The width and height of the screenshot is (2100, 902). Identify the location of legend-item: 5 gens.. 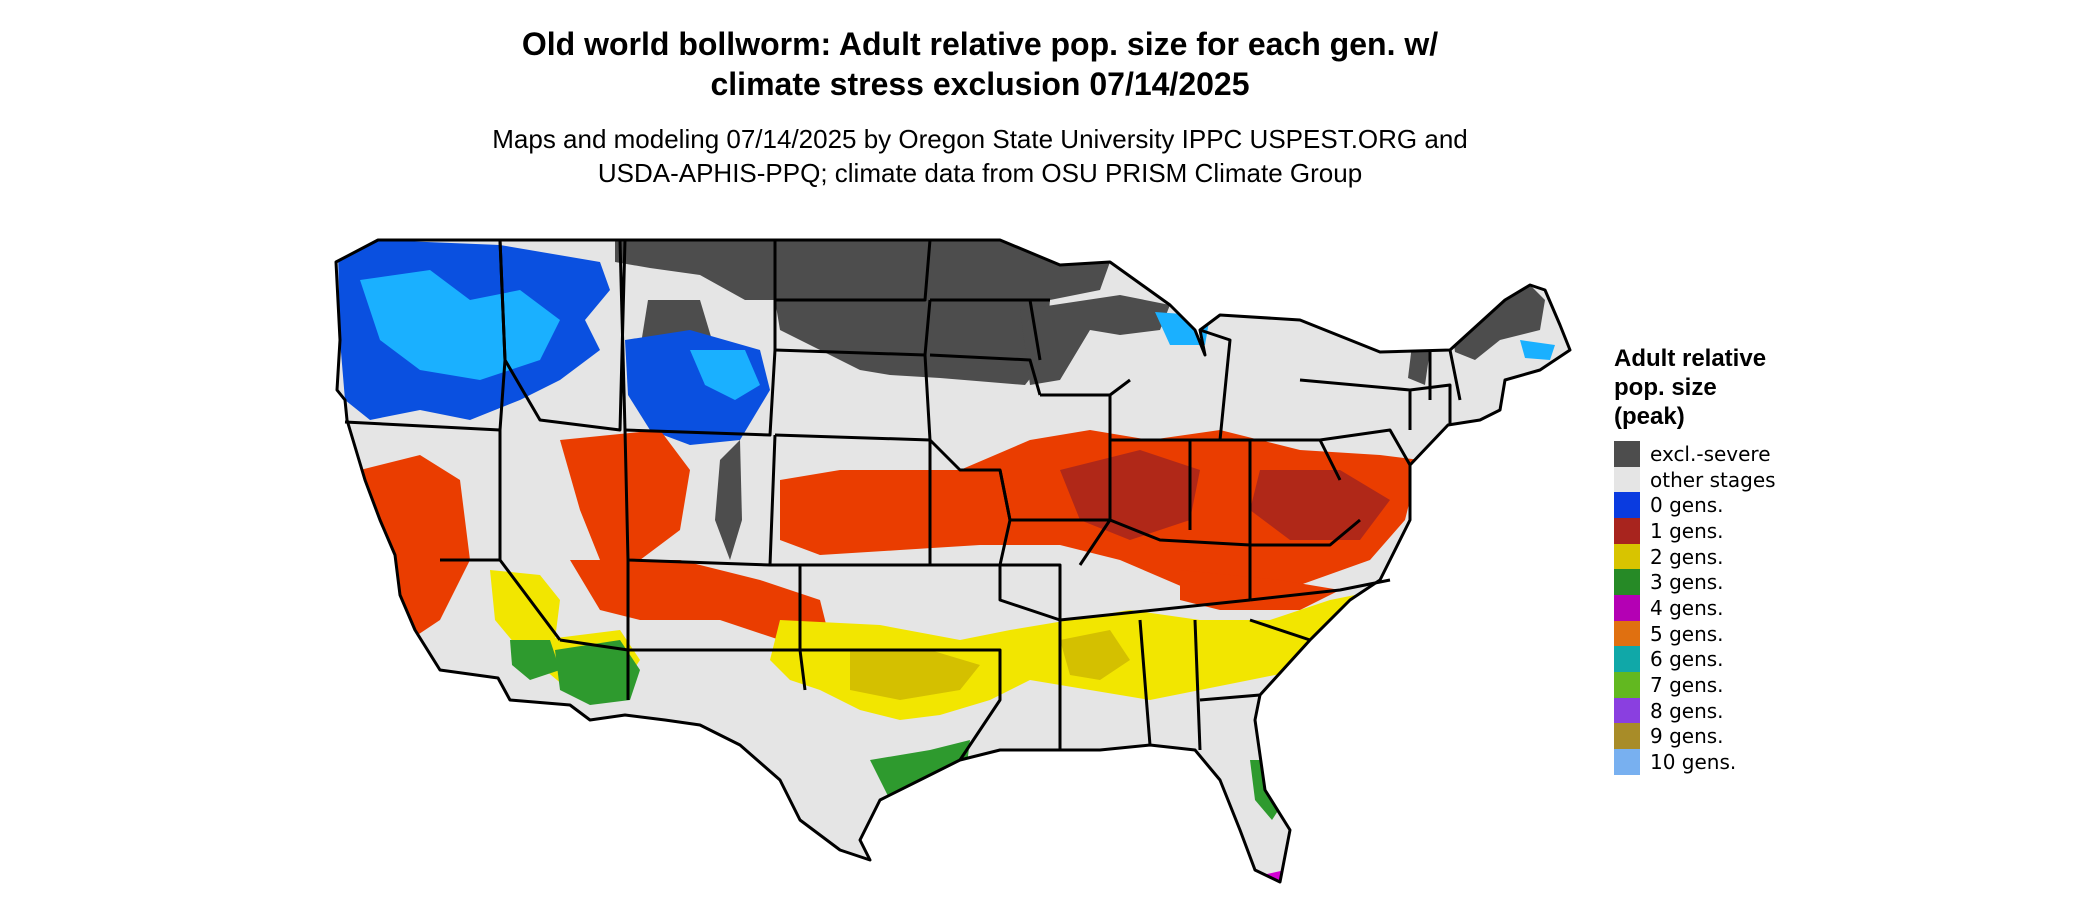
(1724, 633).